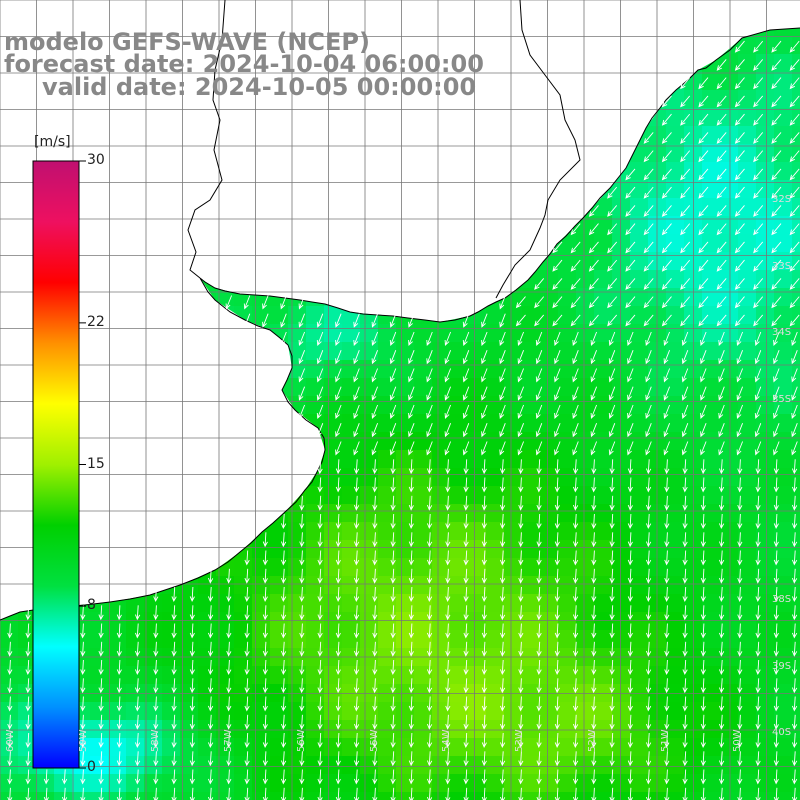 The image size is (800, 800). I want to click on latitude-label: 40S, so click(782, 733).